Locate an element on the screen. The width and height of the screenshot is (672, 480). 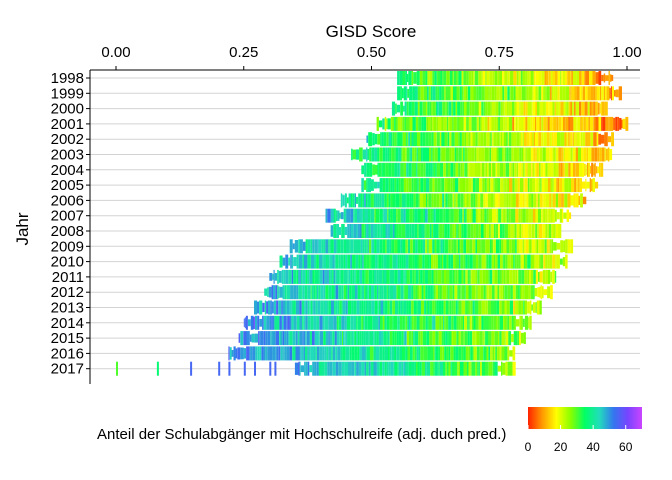
heatmap-row-1999 is located at coordinates (509, 93).